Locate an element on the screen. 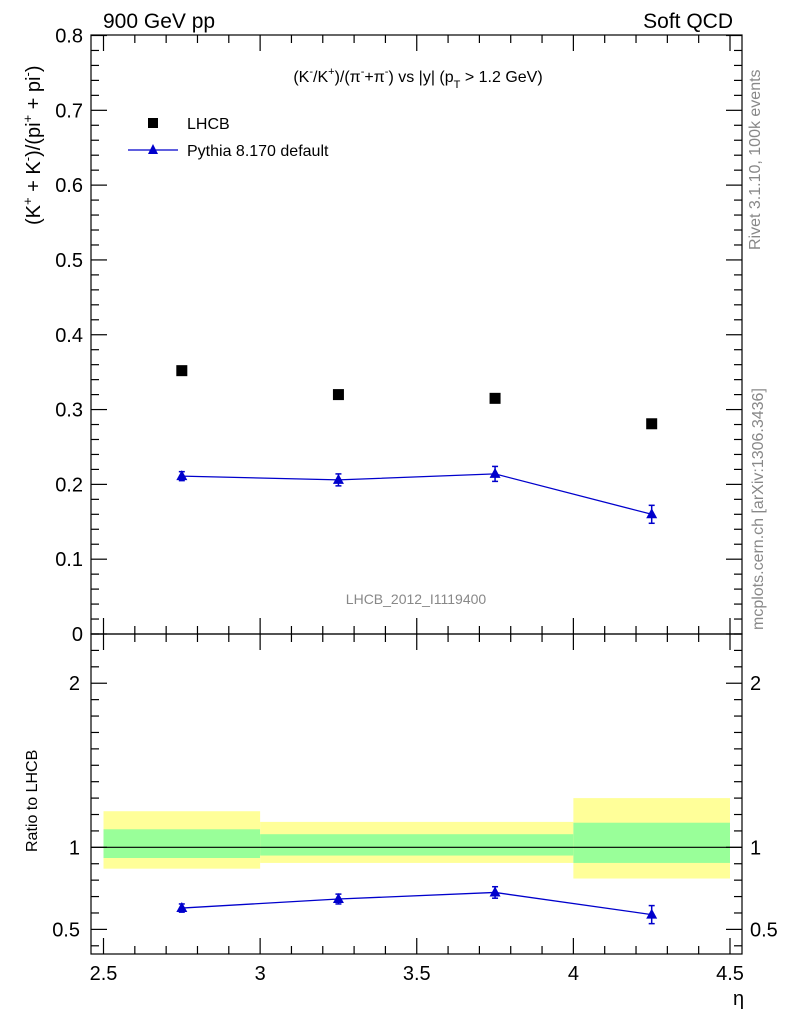 The image size is (786, 1024). ratio-bands is located at coordinates (416, 838).